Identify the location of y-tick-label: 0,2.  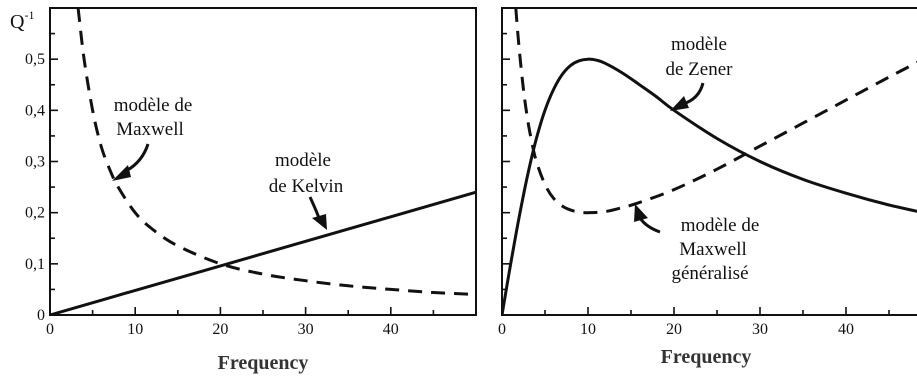
(35, 213).